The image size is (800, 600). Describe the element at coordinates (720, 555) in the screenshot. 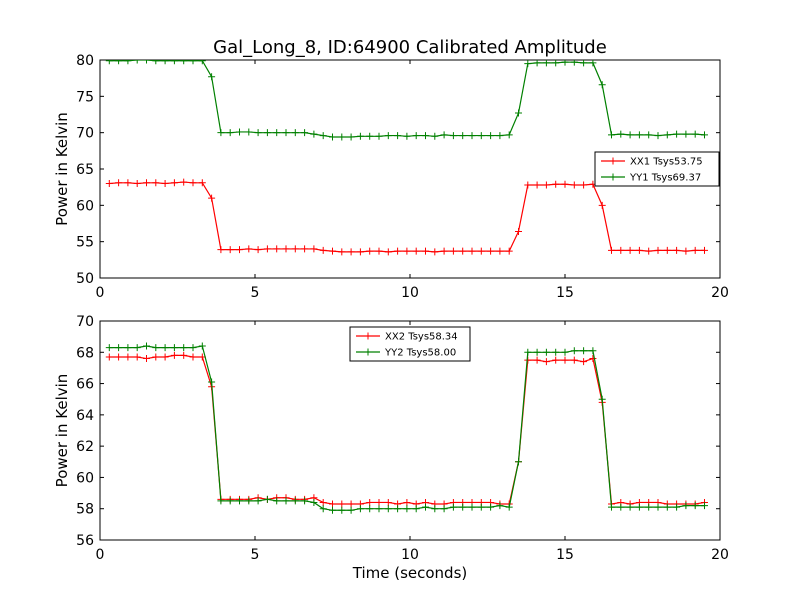

I see `x-tick-label: 20` at that location.